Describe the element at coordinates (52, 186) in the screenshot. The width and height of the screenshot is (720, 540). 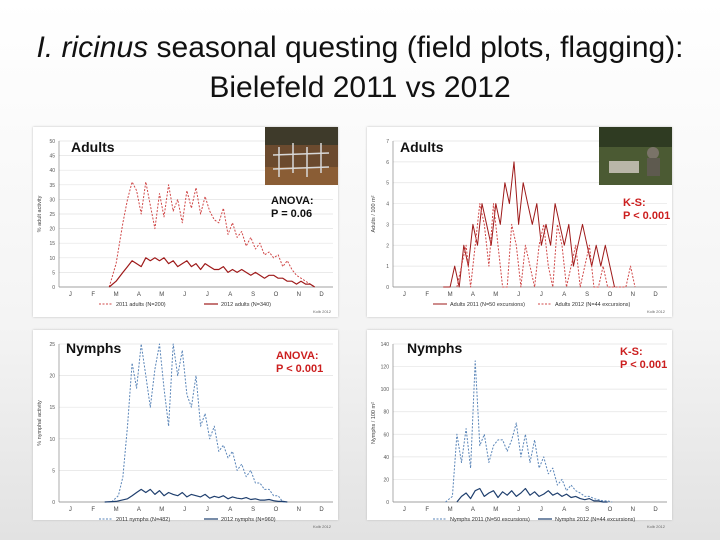
I see `y-tick-label: 35` at that location.